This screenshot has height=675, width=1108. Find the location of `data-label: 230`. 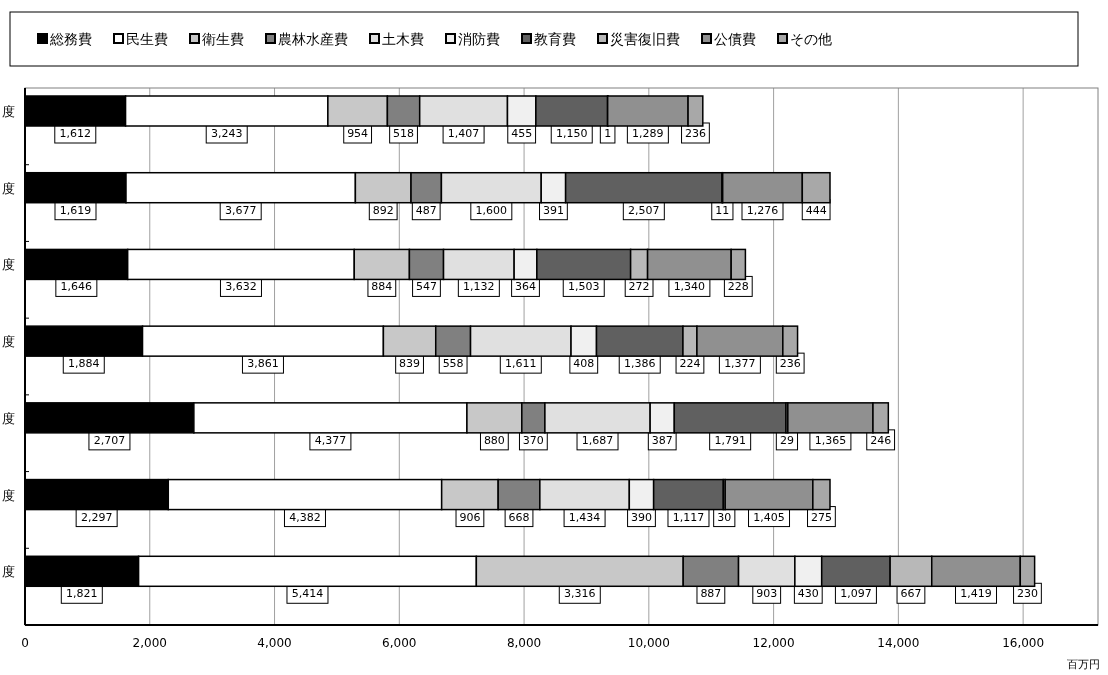

data-label: 230 is located at coordinates (1027, 594).